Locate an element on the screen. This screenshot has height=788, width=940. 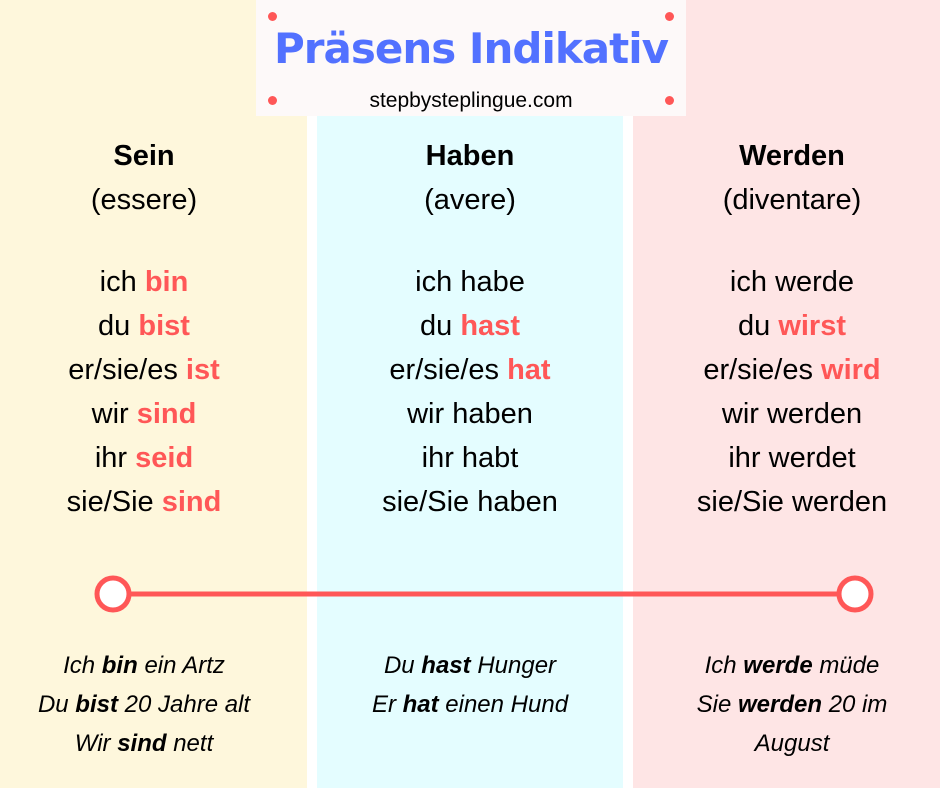
conjugation: ich habe is located at coordinates (470, 282).